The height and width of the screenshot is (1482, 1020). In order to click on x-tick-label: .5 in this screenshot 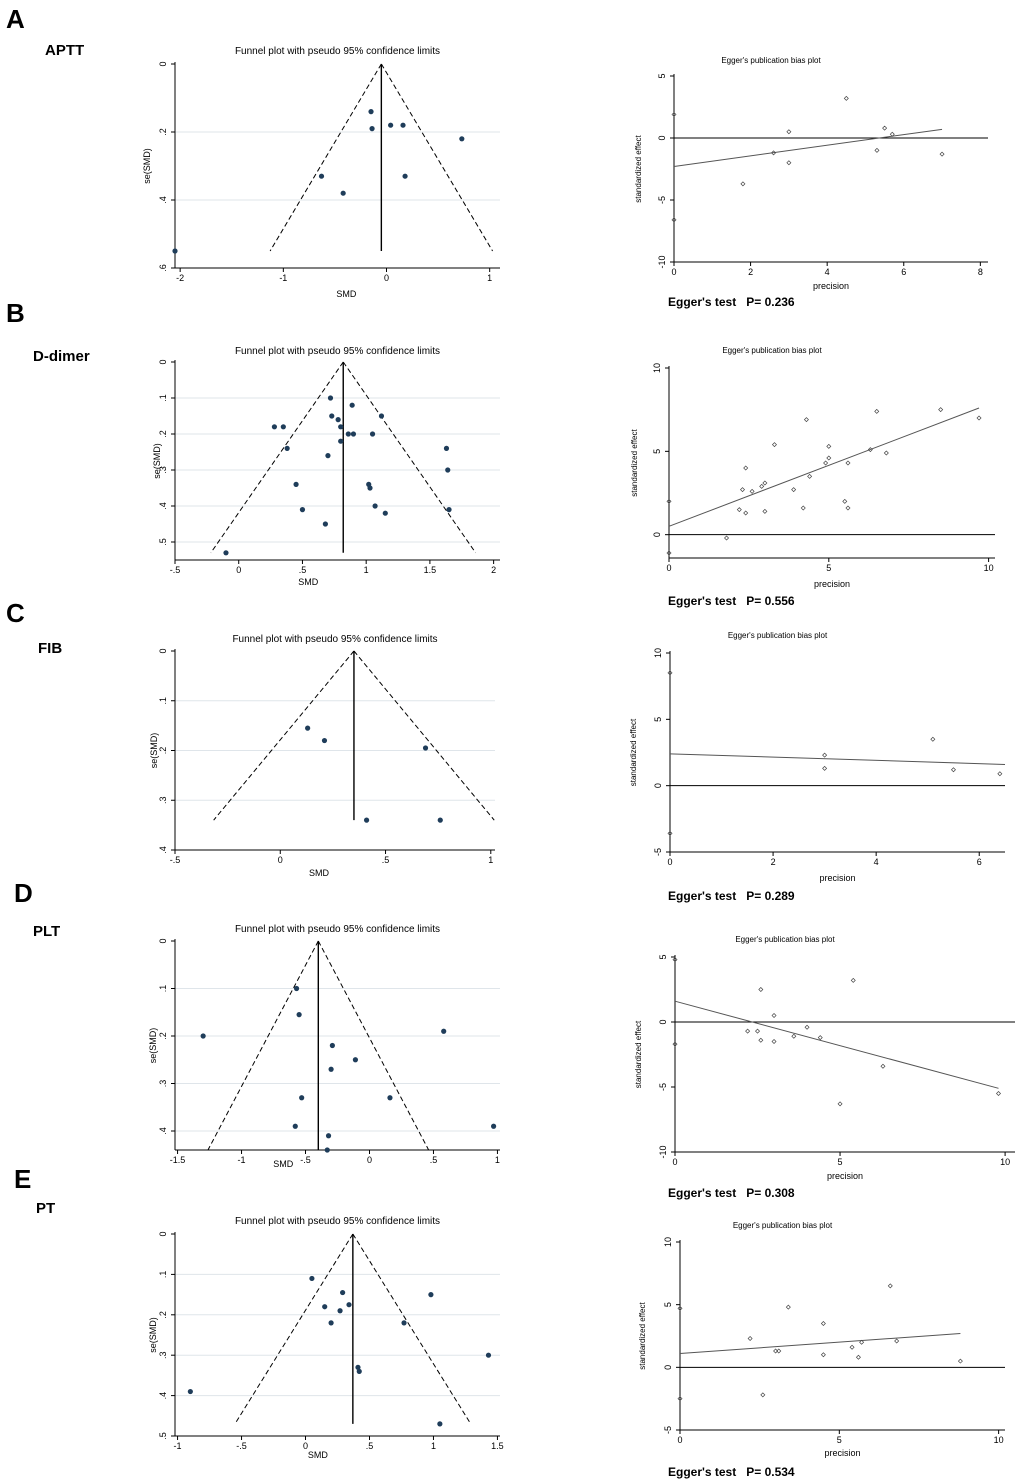, I will do `click(370, 1446)`.